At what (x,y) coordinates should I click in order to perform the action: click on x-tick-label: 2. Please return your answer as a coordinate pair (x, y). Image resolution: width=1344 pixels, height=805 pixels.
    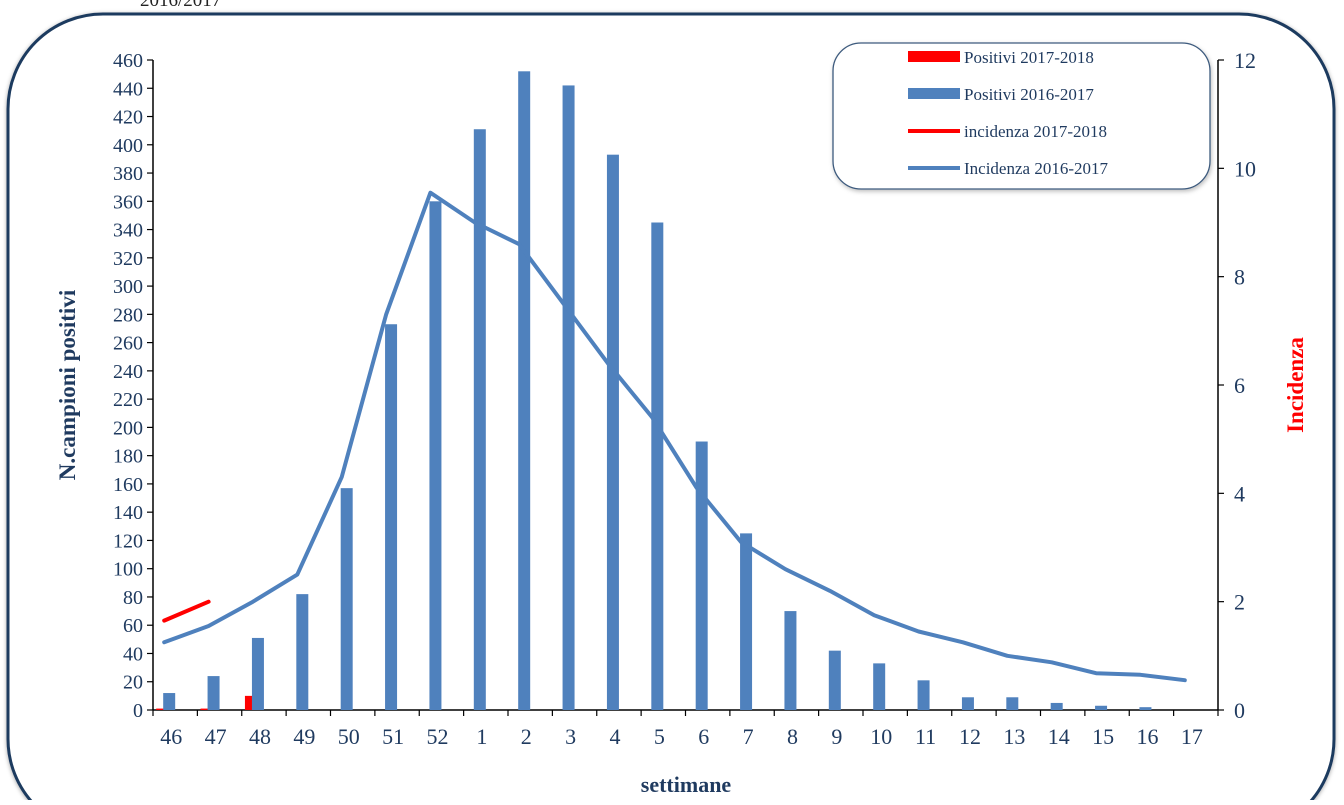
    Looking at the image, I should click on (526, 736).